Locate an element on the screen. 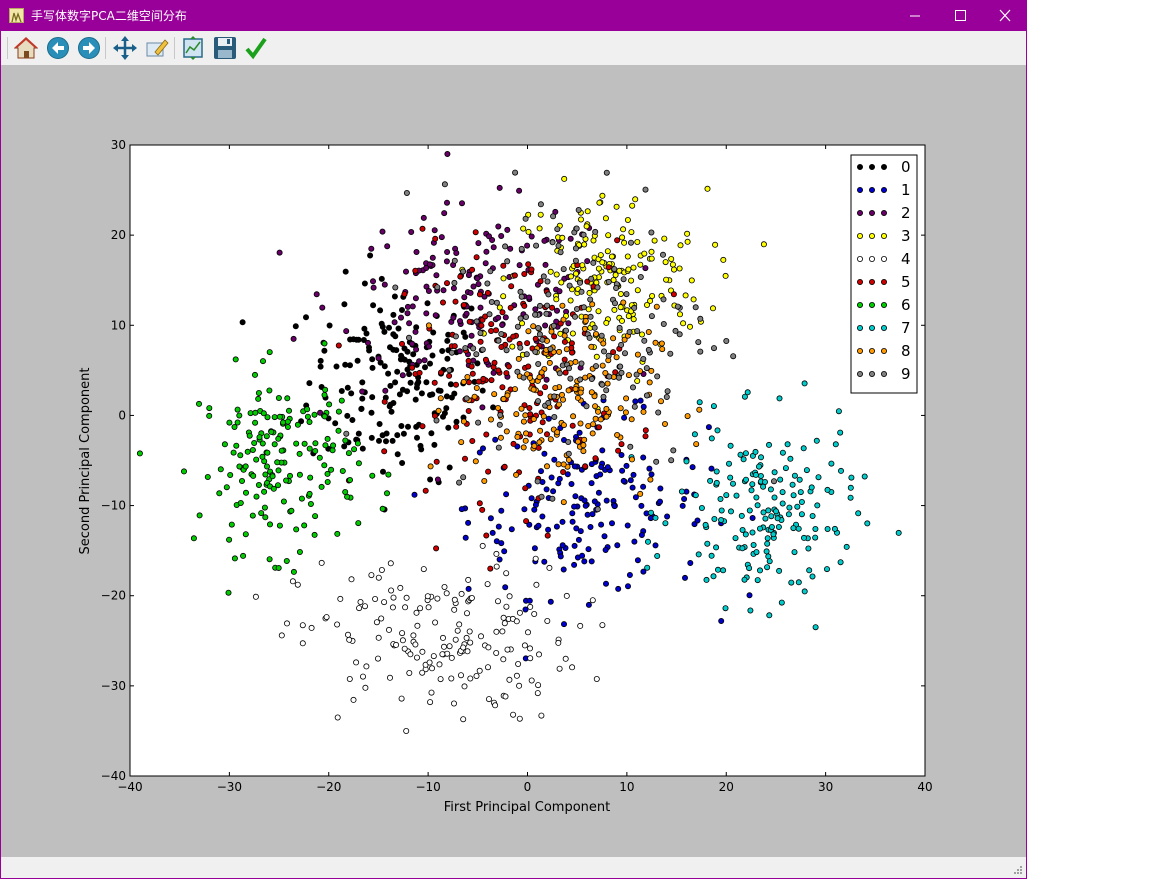  back-button is located at coordinates (58, 48).